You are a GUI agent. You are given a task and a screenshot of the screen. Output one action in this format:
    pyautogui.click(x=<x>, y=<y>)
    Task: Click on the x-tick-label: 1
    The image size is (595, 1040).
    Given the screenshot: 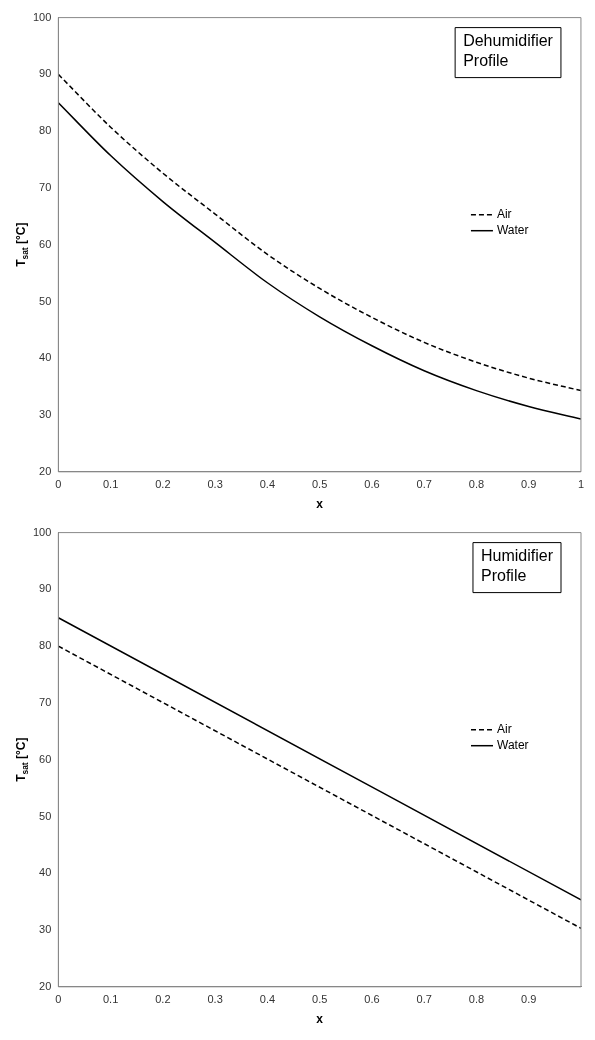 What is the action you would take?
    pyautogui.click(x=580, y=484)
    